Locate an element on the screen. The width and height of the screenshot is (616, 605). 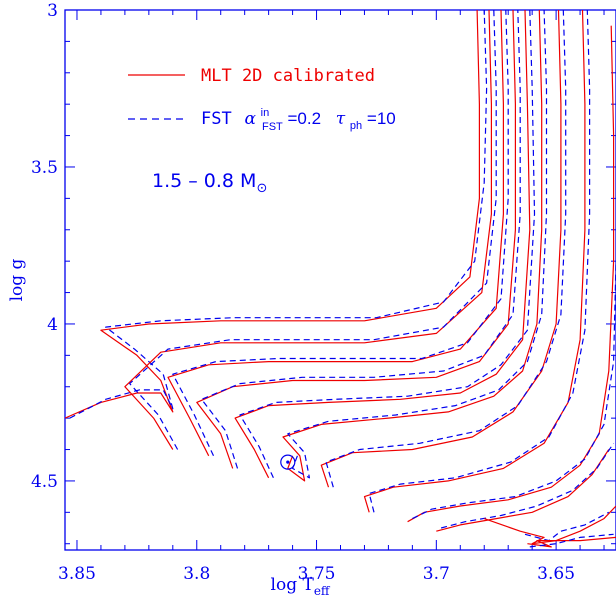
track-solid-0.7 is located at coordinates (523, 490).